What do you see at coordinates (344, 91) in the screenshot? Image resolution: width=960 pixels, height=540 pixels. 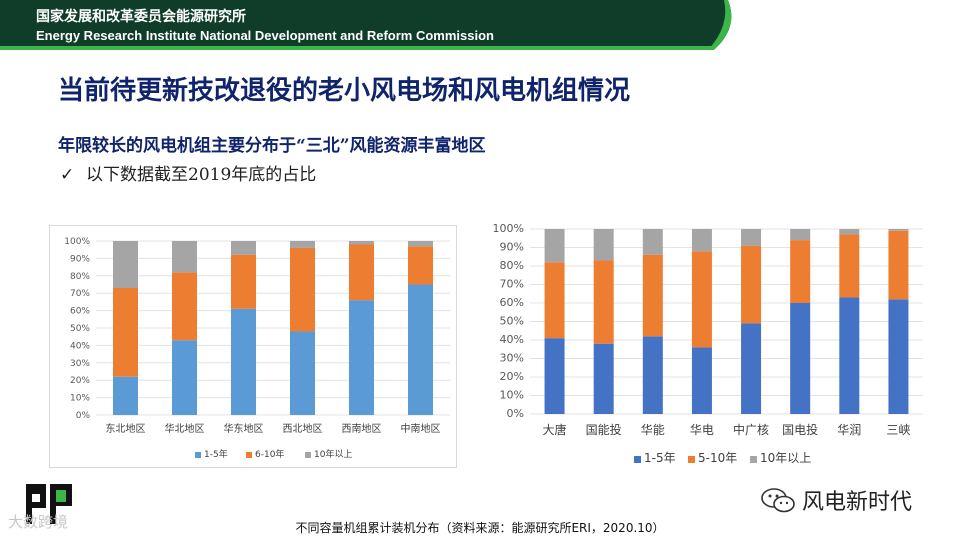 I see `page-title: 当前待更新技改退役的老小风电场和风电机组情况` at bounding box center [344, 91].